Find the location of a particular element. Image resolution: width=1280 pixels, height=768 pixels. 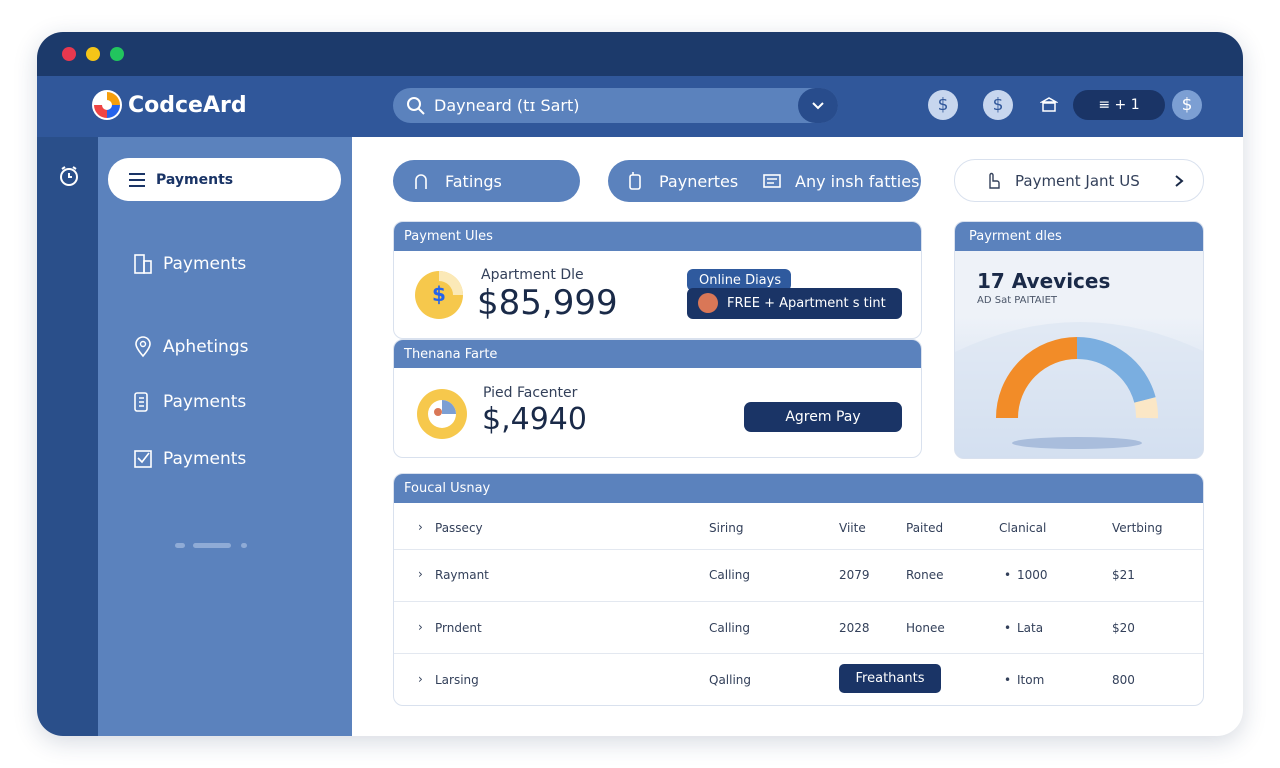

notification-badge: ≡ + 1 is located at coordinates (1119, 105).